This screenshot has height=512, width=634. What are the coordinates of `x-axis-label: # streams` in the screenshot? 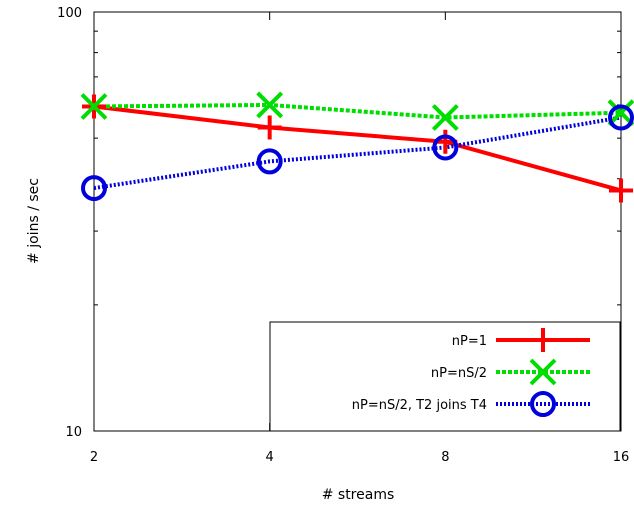 It's located at (358, 495).